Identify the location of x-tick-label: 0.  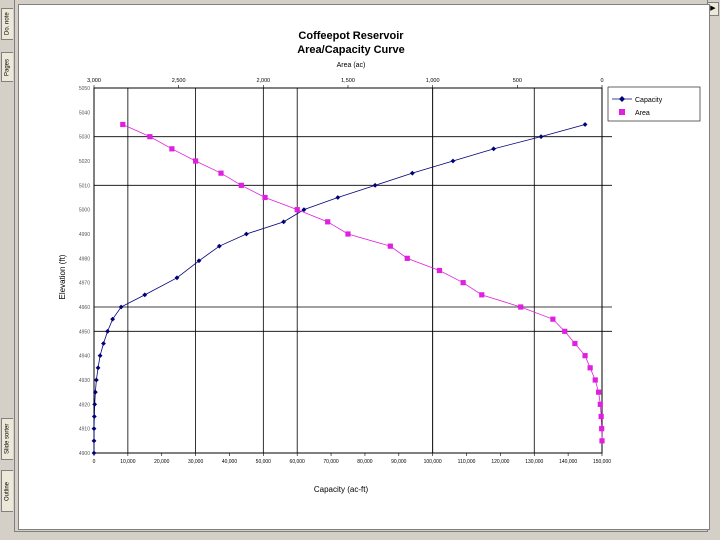
(94, 462).